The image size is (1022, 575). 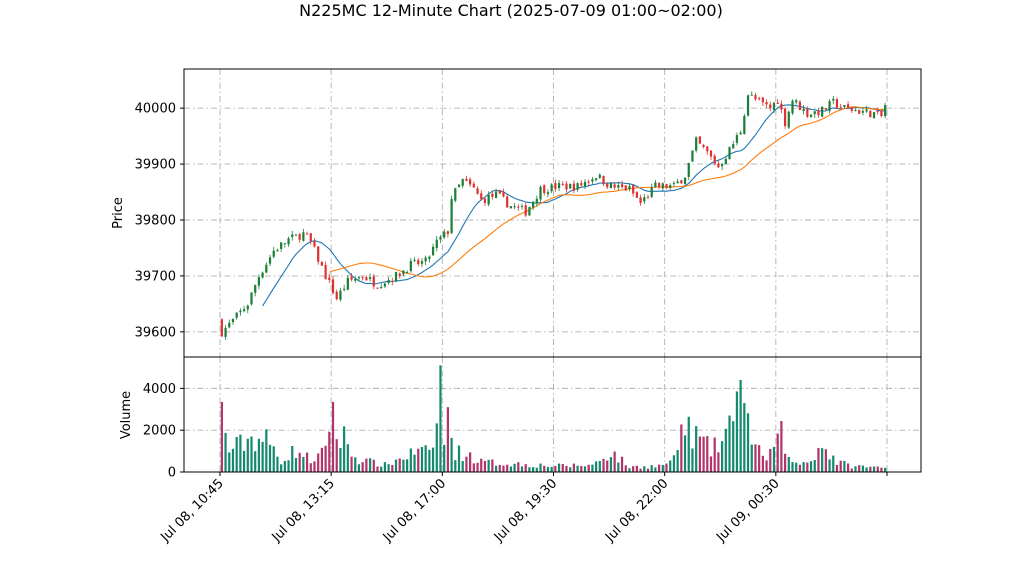 What do you see at coordinates (636, 510) in the screenshot?
I see `x-tick-label: Jul 08, 22:00` at bounding box center [636, 510].